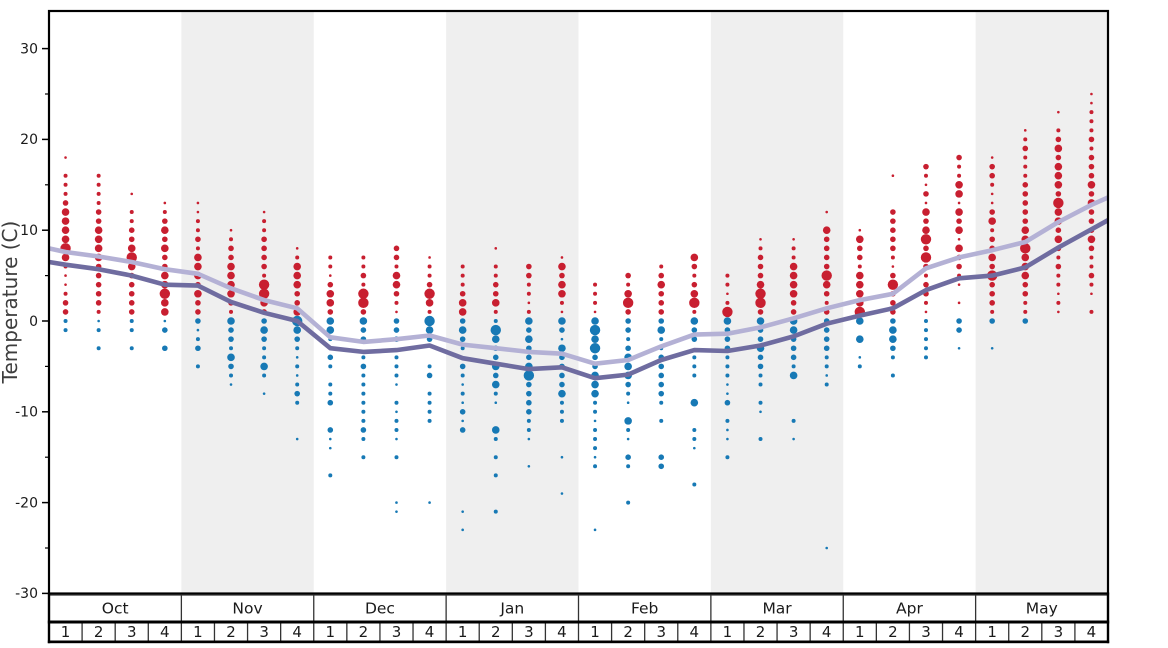  I want to click on y-axis-tick-label: -30, so click(26, 594).